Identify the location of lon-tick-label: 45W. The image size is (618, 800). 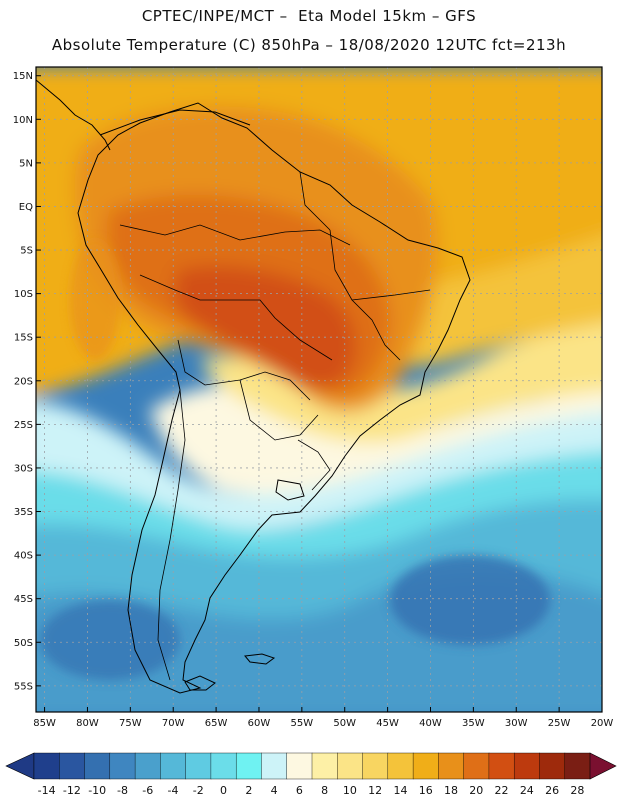
(387, 723).